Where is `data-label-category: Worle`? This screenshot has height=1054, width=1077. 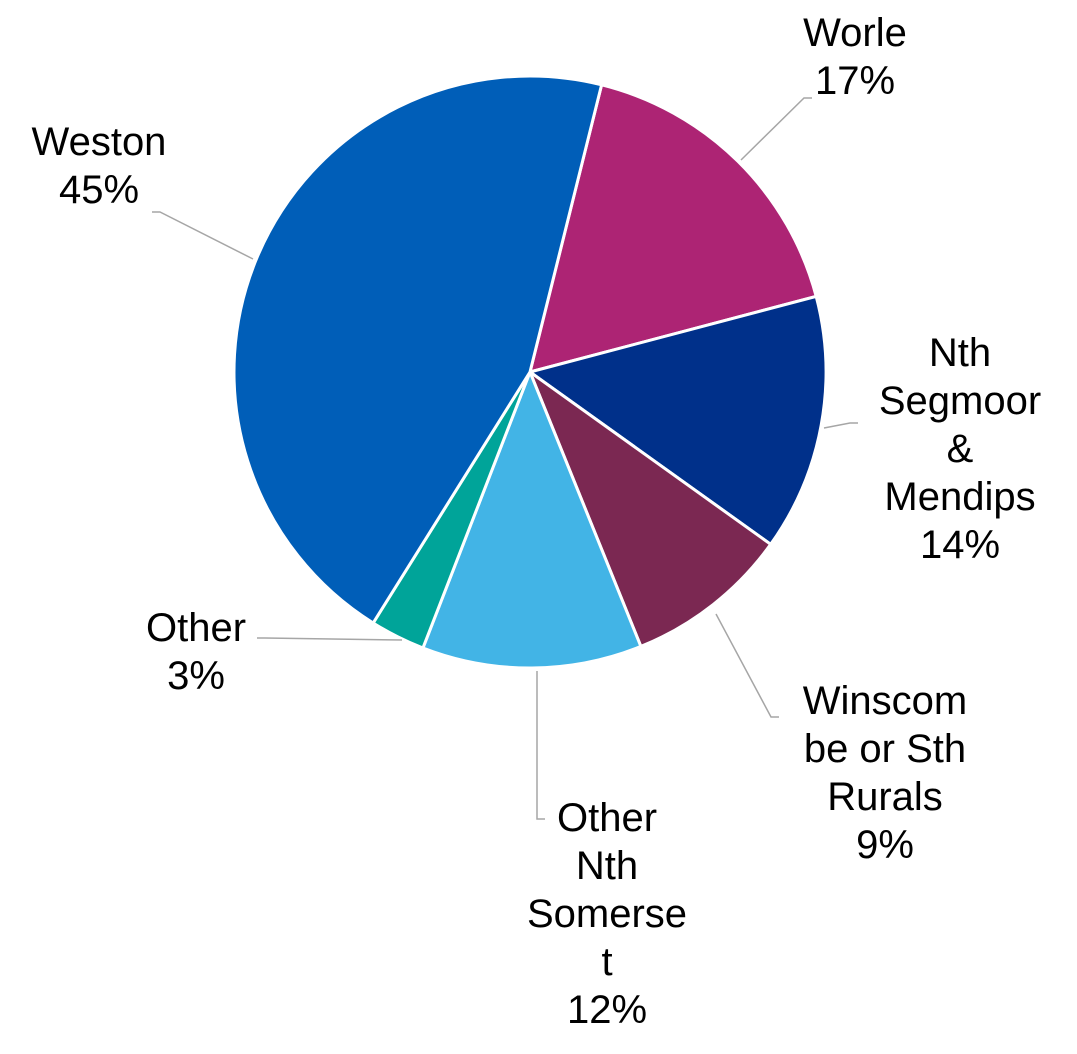 data-label-category: Worle is located at coordinates (855, 33).